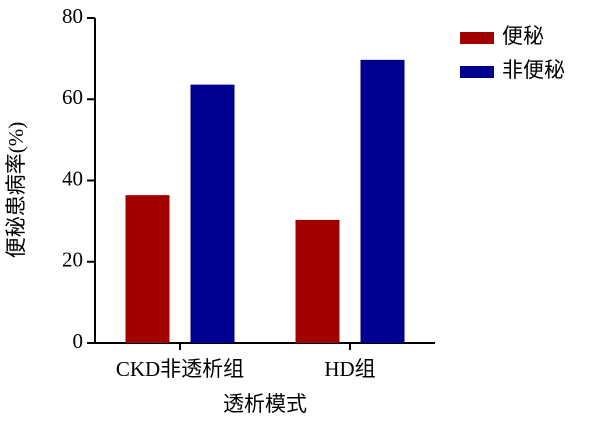 This screenshot has height=421, width=591. Describe the element at coordinates (523, 36) in the screenshot. I see `legend-label: 便秘` at that location.